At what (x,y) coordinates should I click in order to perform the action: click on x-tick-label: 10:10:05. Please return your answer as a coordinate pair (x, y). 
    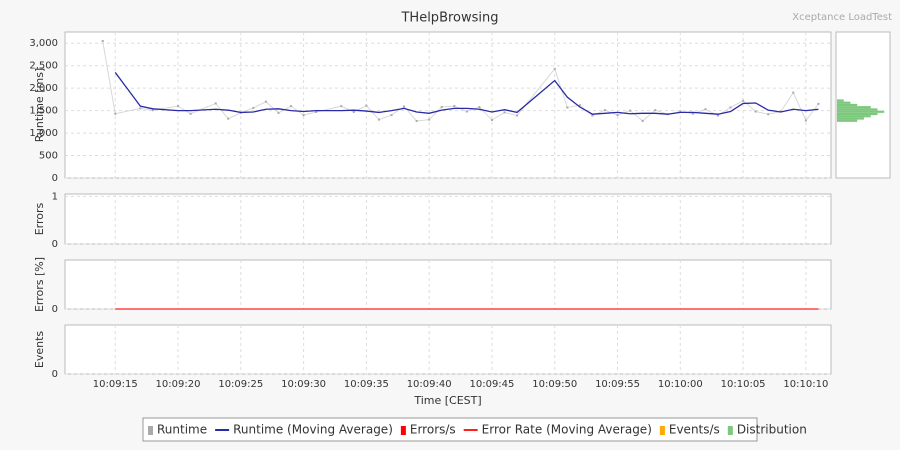
    Looking at the image, I should click on (743, 384).